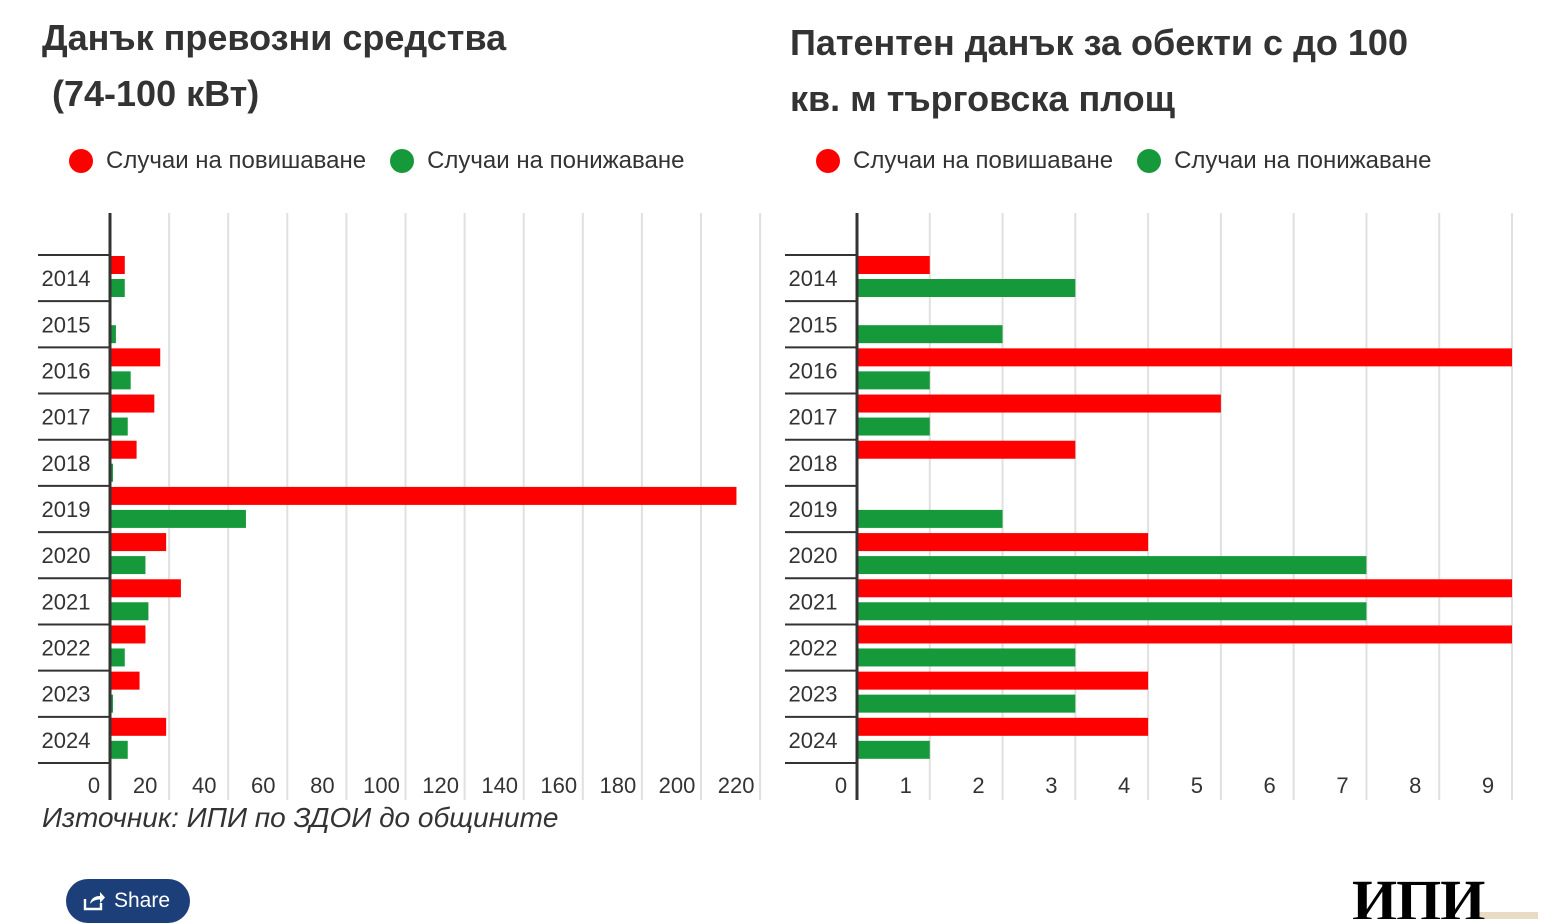 This screenshot has width=1554, height=923. I want to click on y-tick-label: 2022, so click(66, 648).